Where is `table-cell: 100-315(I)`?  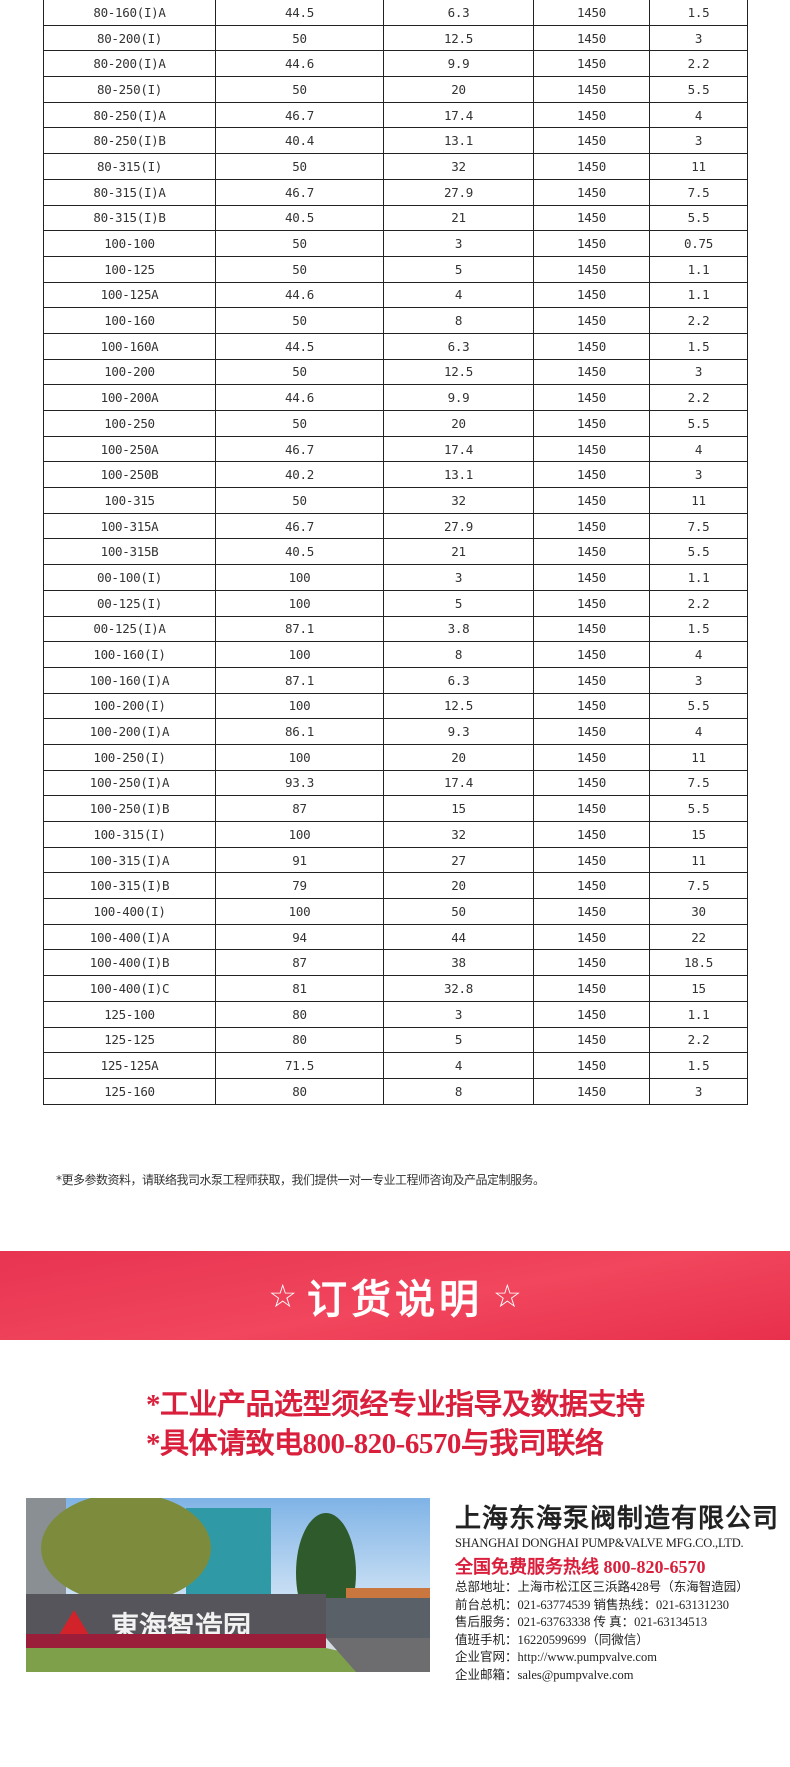
table-cell: 100-315(I) is located at coordinates (129, 834).